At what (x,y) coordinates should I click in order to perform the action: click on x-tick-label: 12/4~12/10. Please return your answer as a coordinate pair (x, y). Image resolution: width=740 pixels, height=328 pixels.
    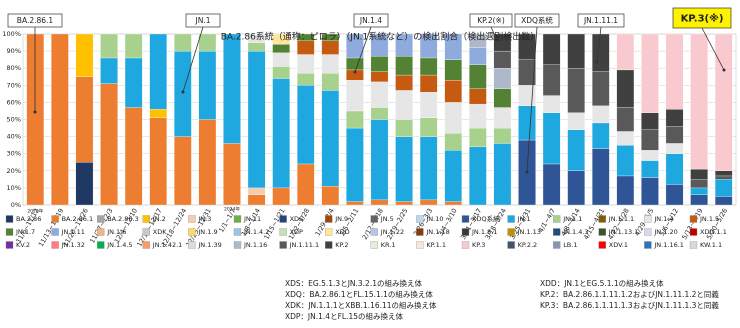
    Looking at the image, I should click on (126, 226).